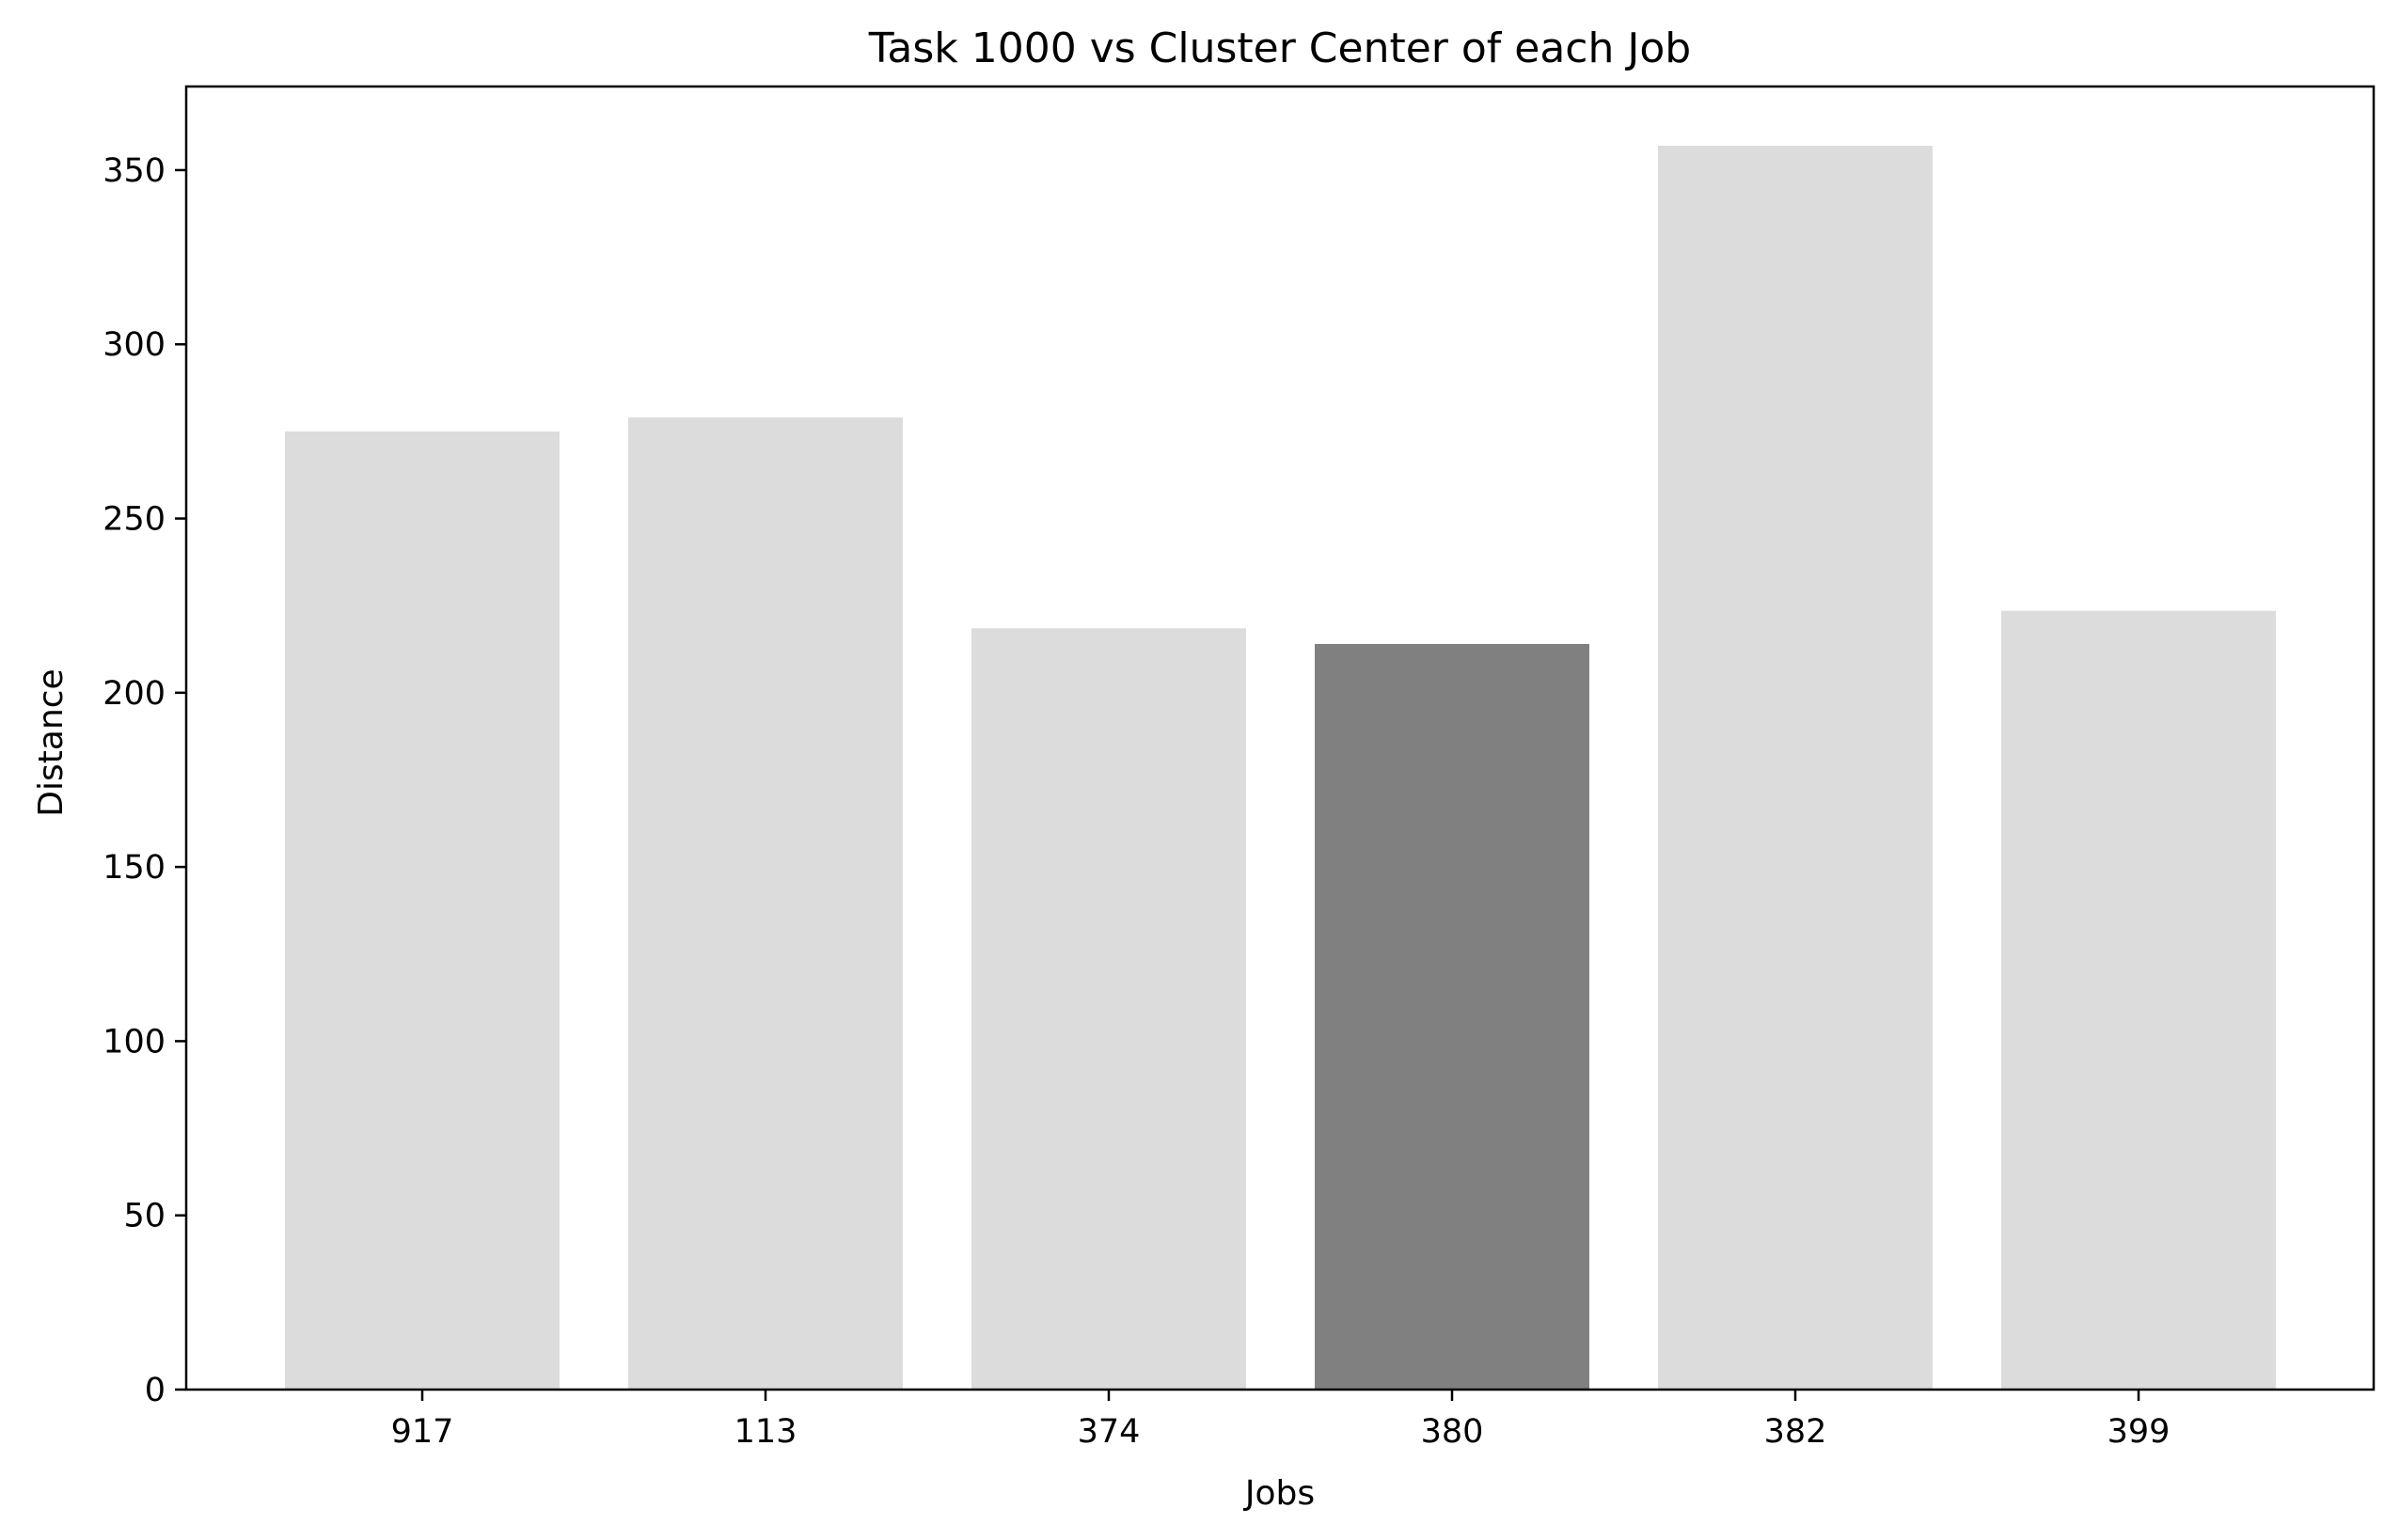  What do you see at coordinates (1452, 1432) in the screenshot?
I see `x-tick-label: 380` at bounding box center [1452, 1432].